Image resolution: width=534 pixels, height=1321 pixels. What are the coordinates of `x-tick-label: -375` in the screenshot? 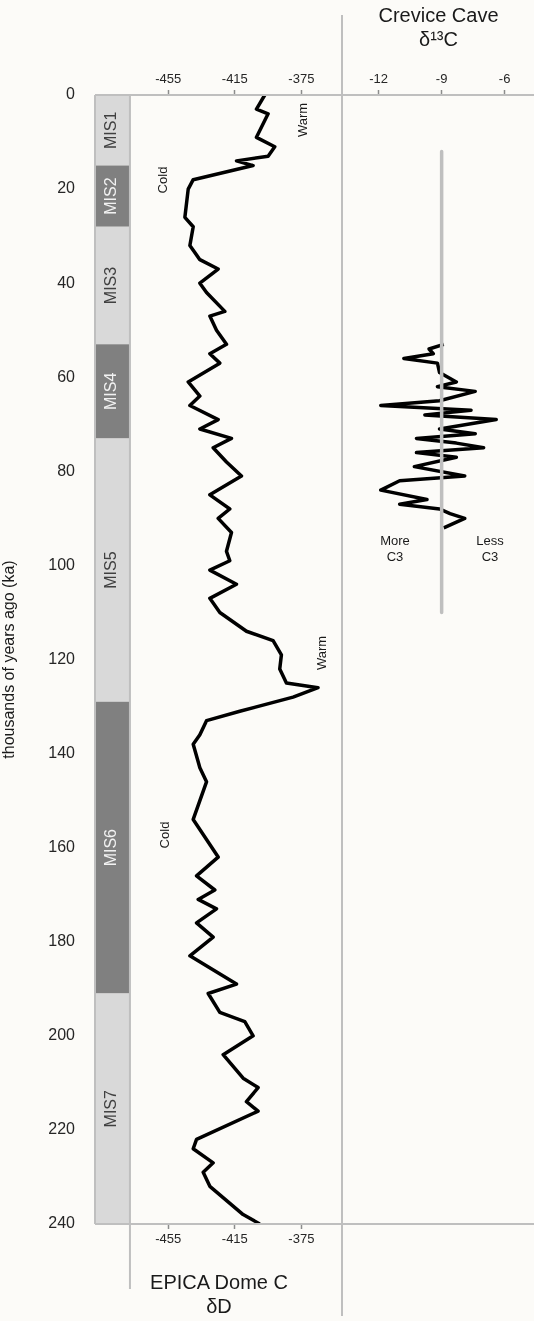 It's located at (301, 78).